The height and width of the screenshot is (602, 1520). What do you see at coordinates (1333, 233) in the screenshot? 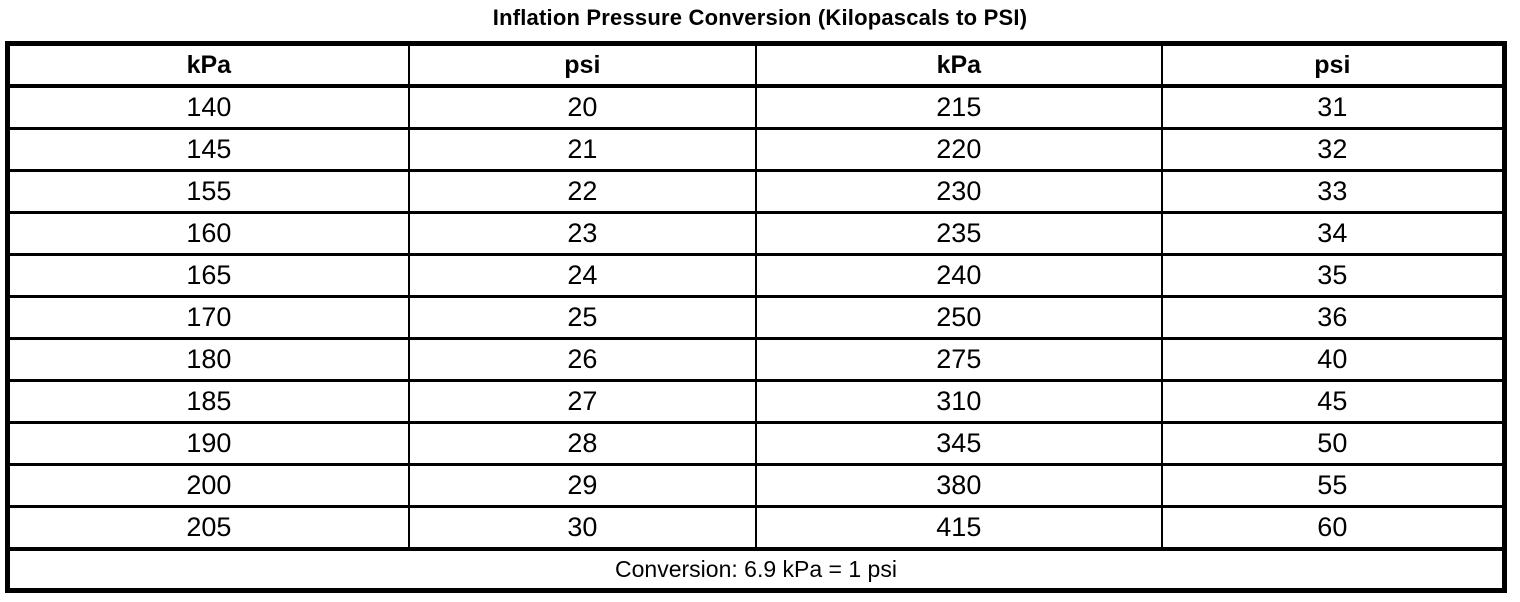
I see `table-cell-psi-right: 34` at bounding box center [1333, 233].